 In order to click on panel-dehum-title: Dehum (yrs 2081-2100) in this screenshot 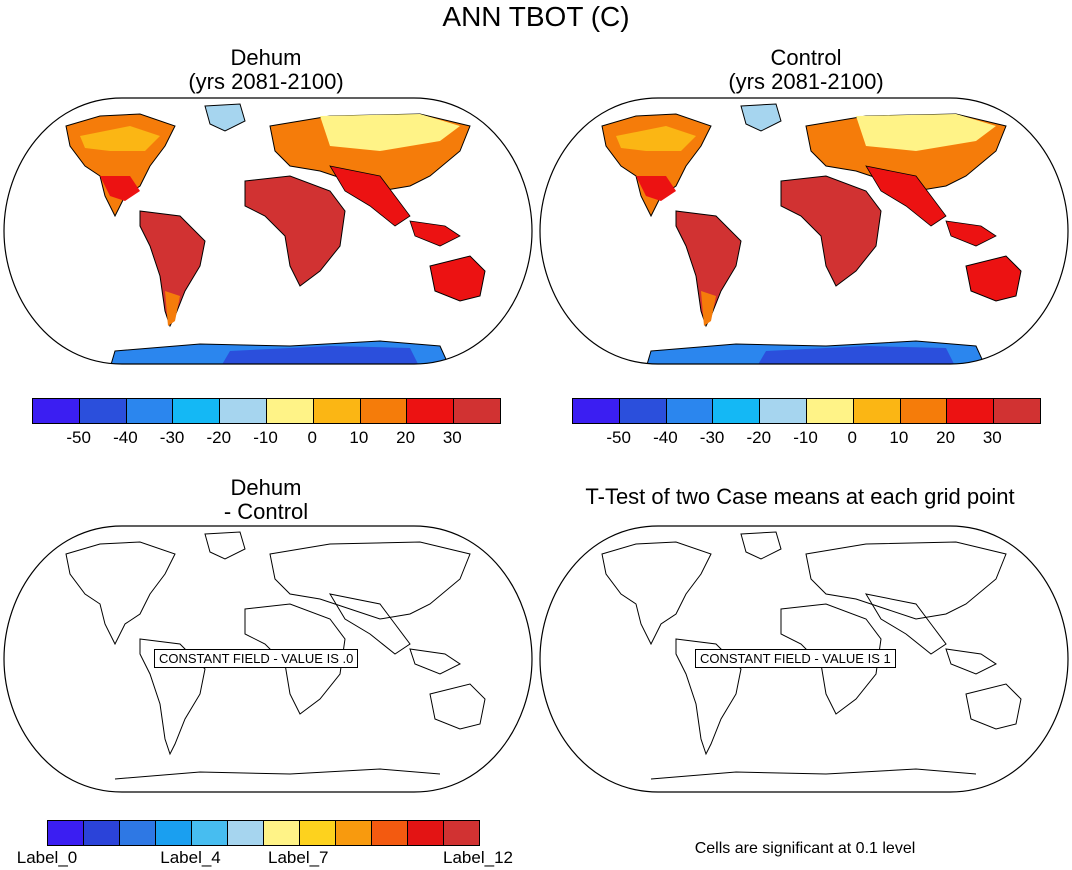, I will do `click(266, 70)`.